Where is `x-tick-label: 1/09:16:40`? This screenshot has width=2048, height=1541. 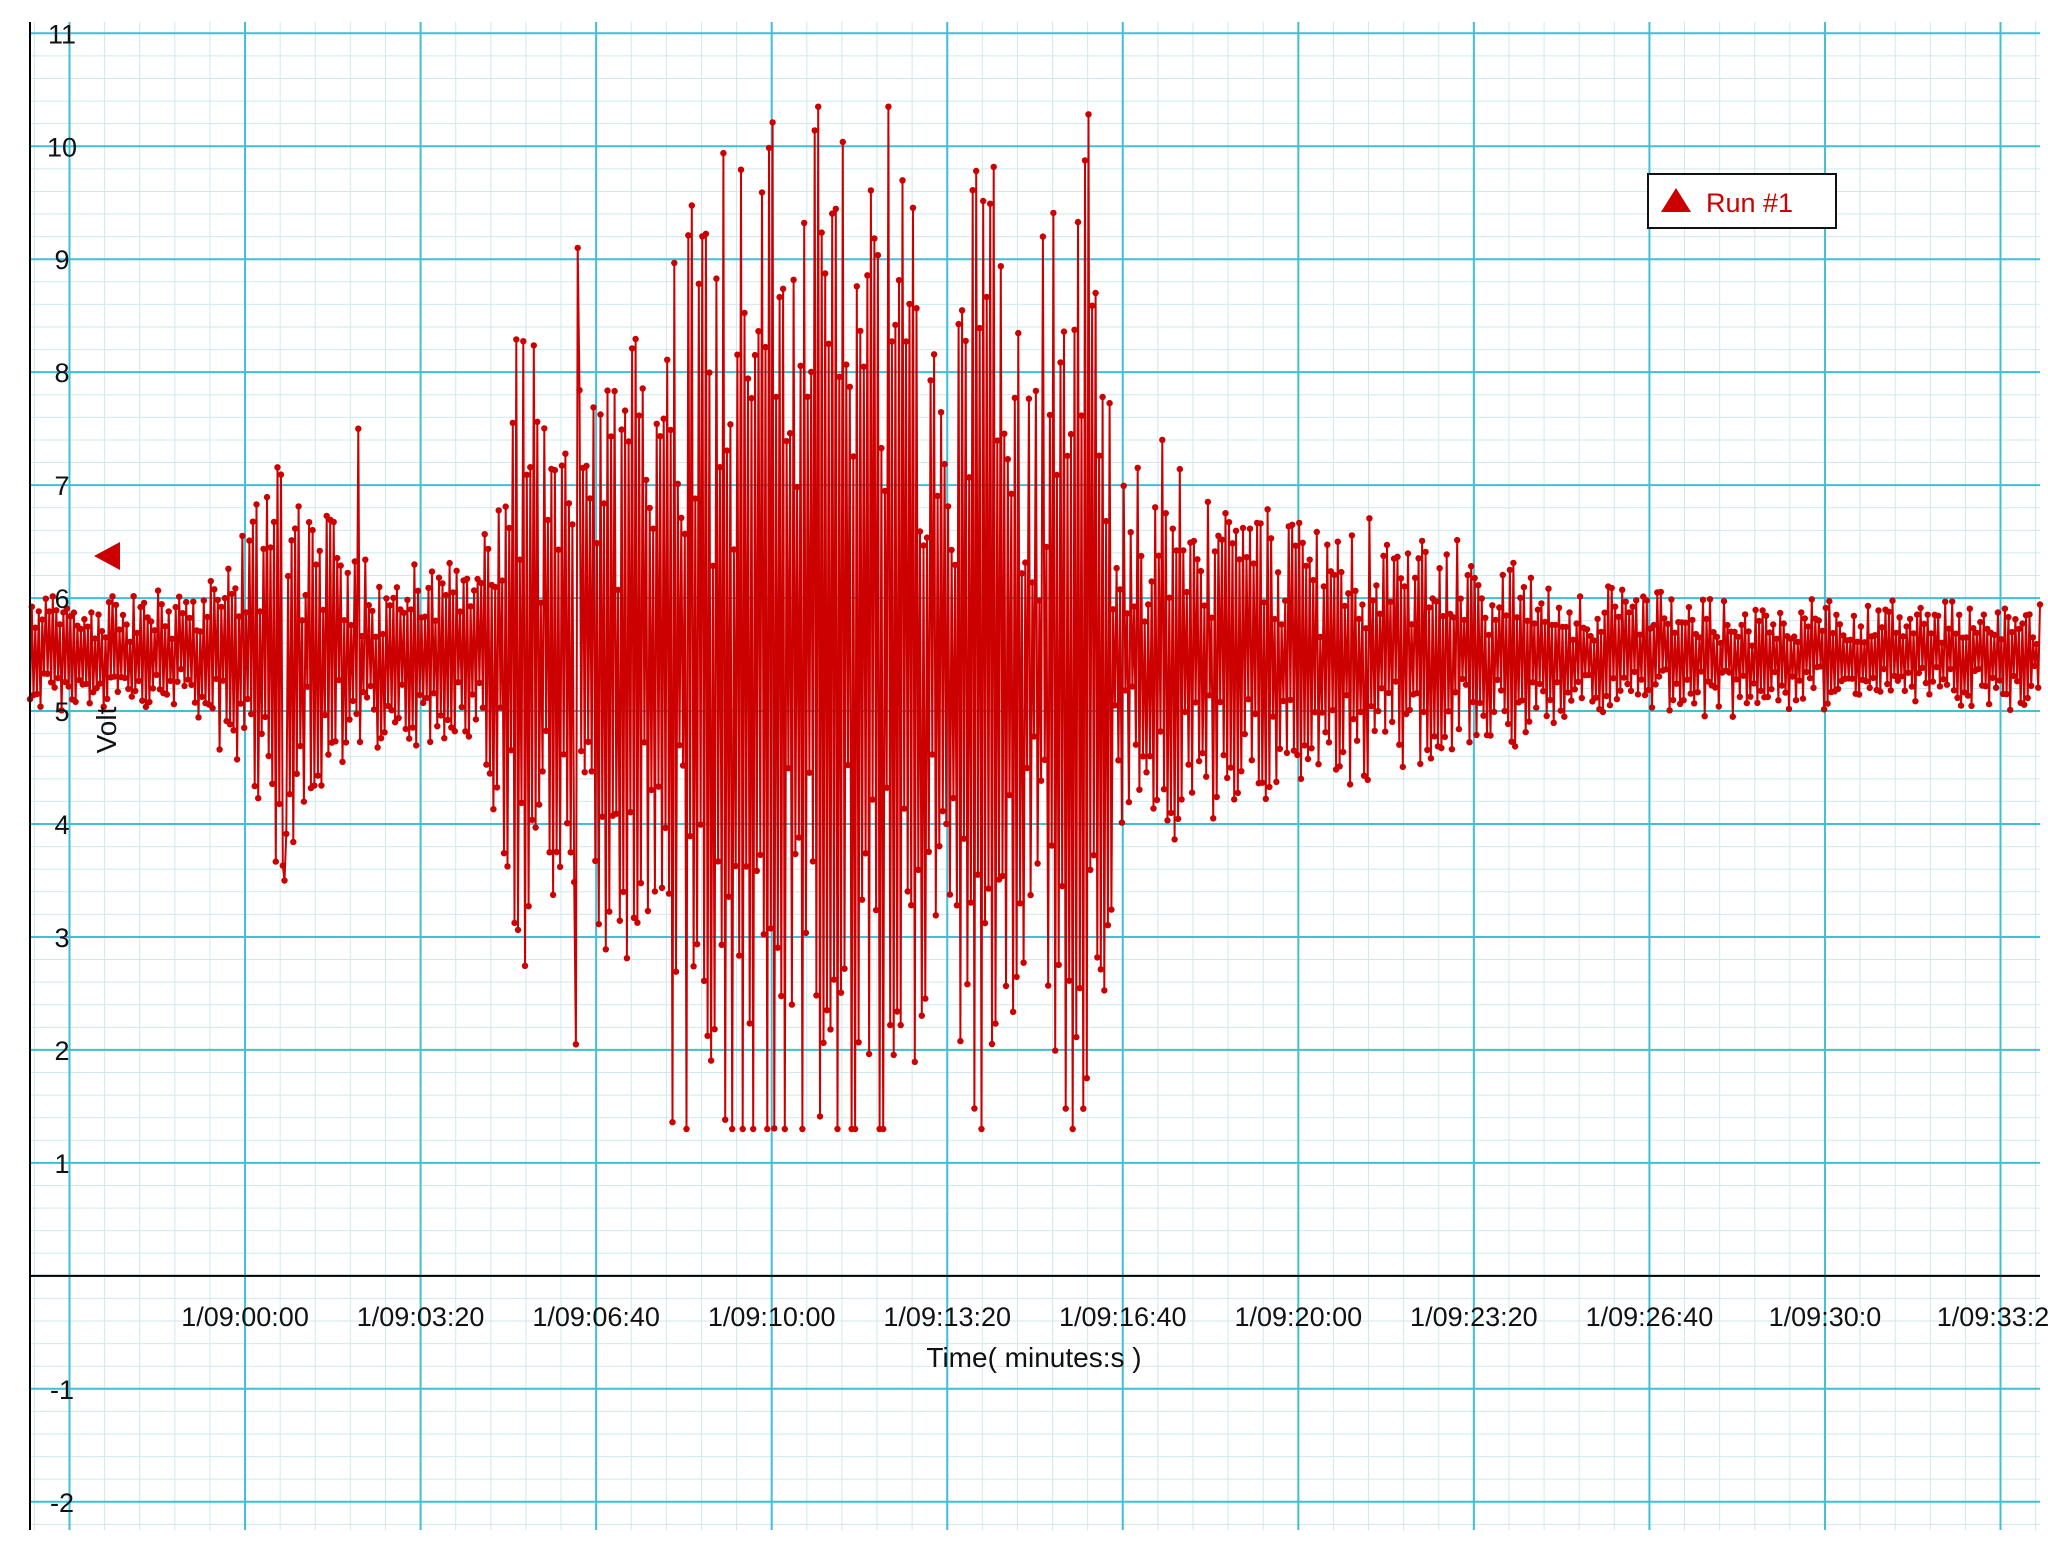 x-tick-label: 1/09:16:40 is located at coordinates (1123, 1317).